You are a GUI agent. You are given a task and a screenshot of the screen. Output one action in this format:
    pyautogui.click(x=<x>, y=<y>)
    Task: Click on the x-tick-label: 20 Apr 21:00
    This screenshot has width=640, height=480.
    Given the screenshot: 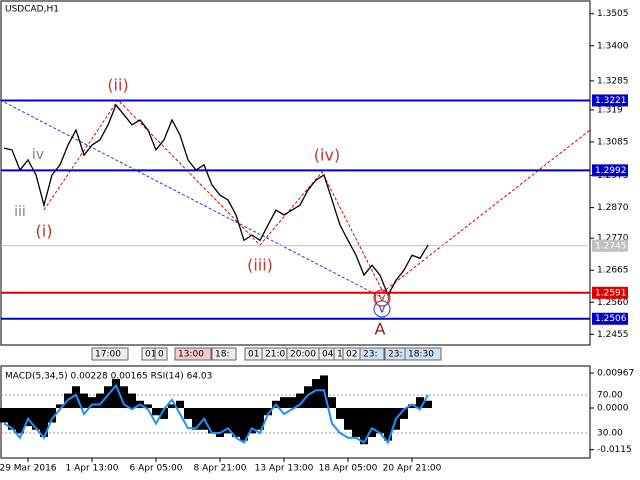 What is the action you would take?
    pyautogui.click(x=412, y=469)
    